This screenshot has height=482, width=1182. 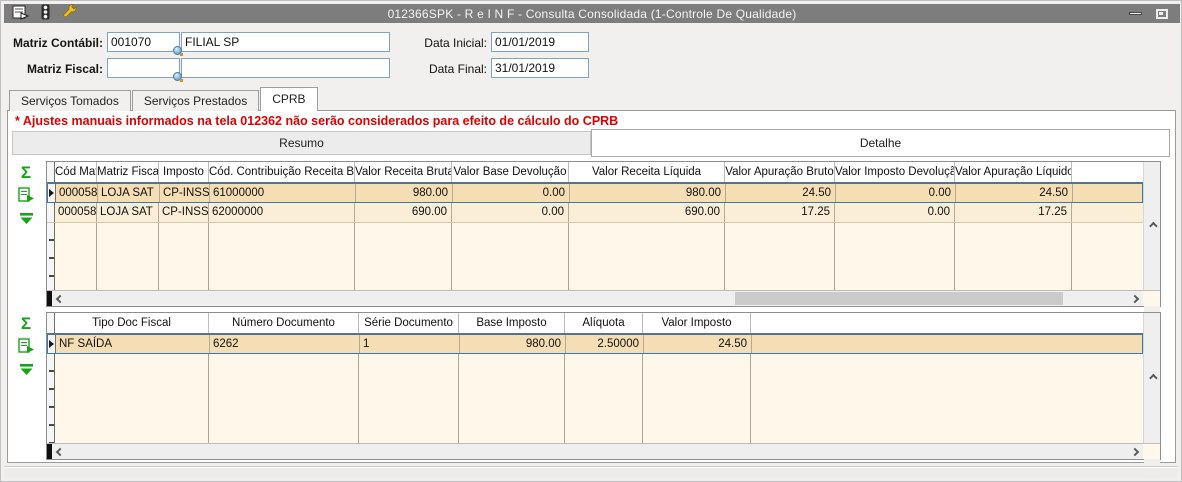 I want to click on column-header: Valor Receita Líquida, so click(x=647, y=172).